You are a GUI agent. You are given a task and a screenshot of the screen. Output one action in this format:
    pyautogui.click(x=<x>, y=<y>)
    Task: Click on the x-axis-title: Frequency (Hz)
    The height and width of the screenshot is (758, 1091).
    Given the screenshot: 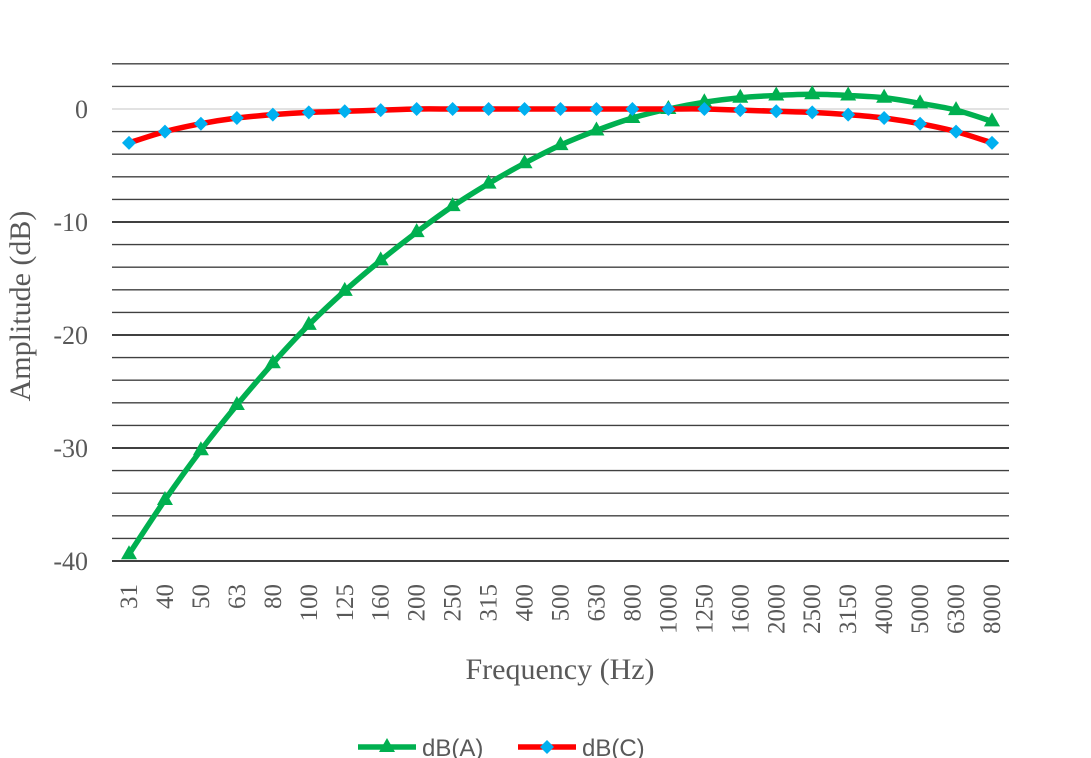 What is the action you would take?
    pyautogui.click(x=559, y=669)
    